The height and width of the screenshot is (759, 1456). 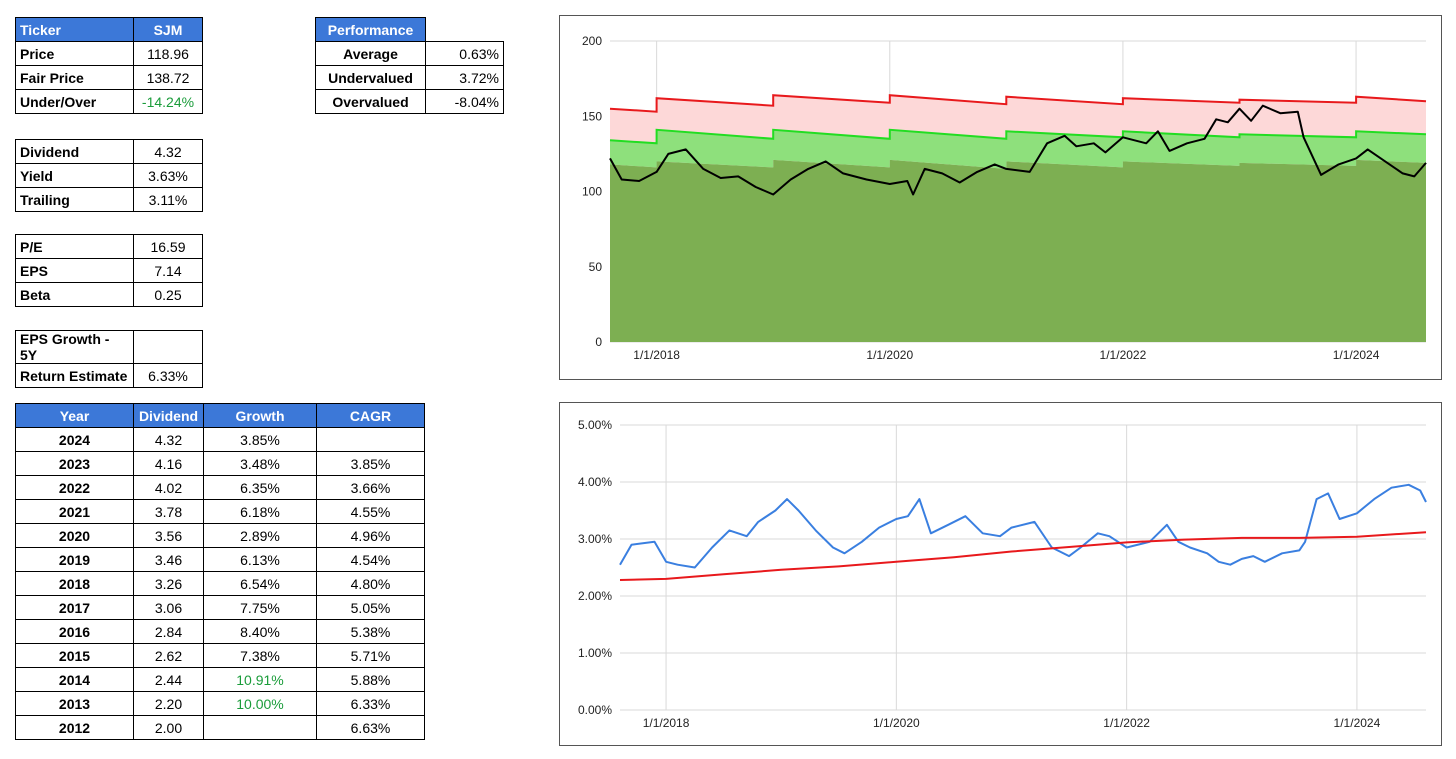 What do you see at coordinates (74, 679) in the screenshot?
I see `history-year: 2014` at bounding box center [74, 679].